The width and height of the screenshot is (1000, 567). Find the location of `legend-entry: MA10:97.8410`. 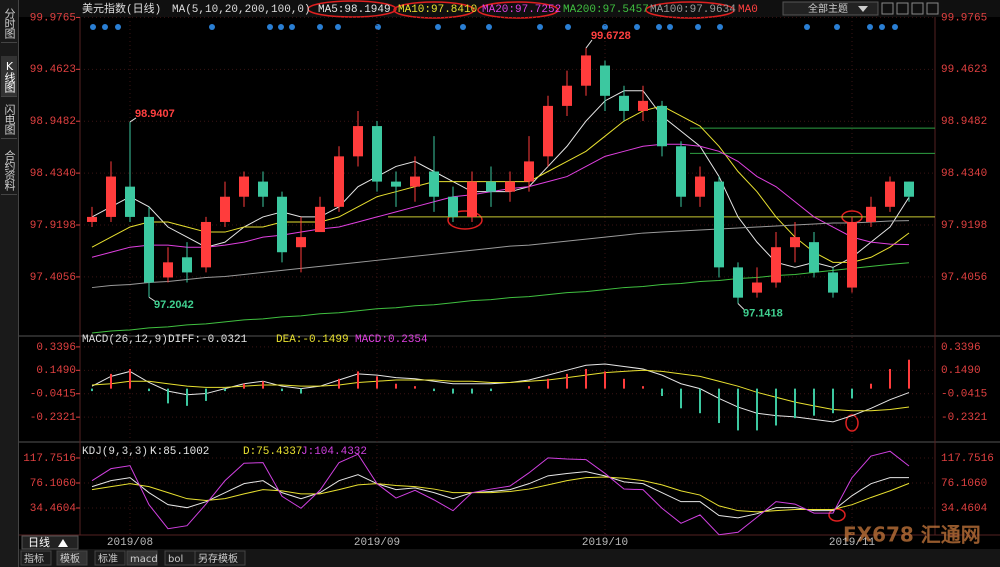

legend-entry: MA10:97.8410 is located at coordinates (437, 10).